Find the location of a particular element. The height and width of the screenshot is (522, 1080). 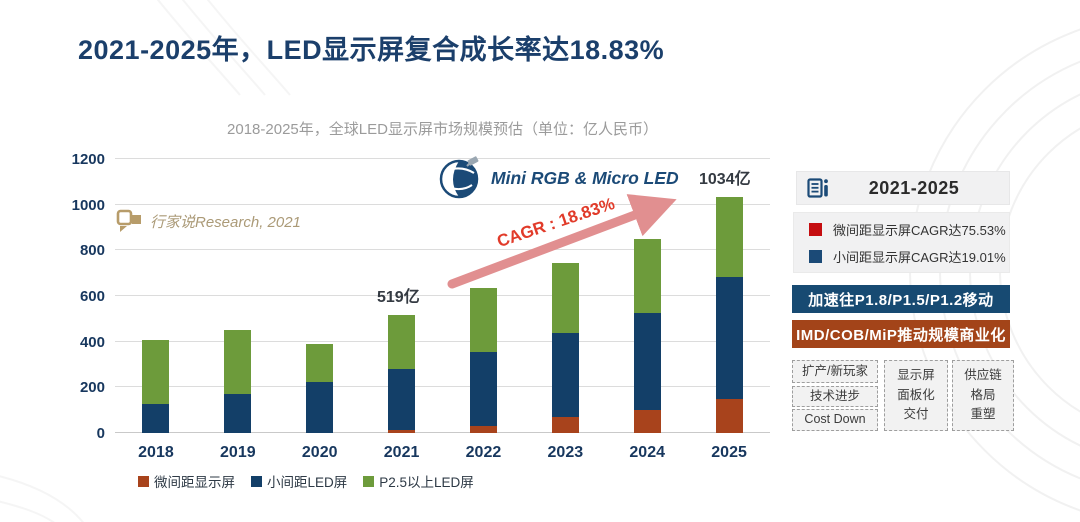

legend-item: 微间距显示屏 is located at coordinates (186, 481).